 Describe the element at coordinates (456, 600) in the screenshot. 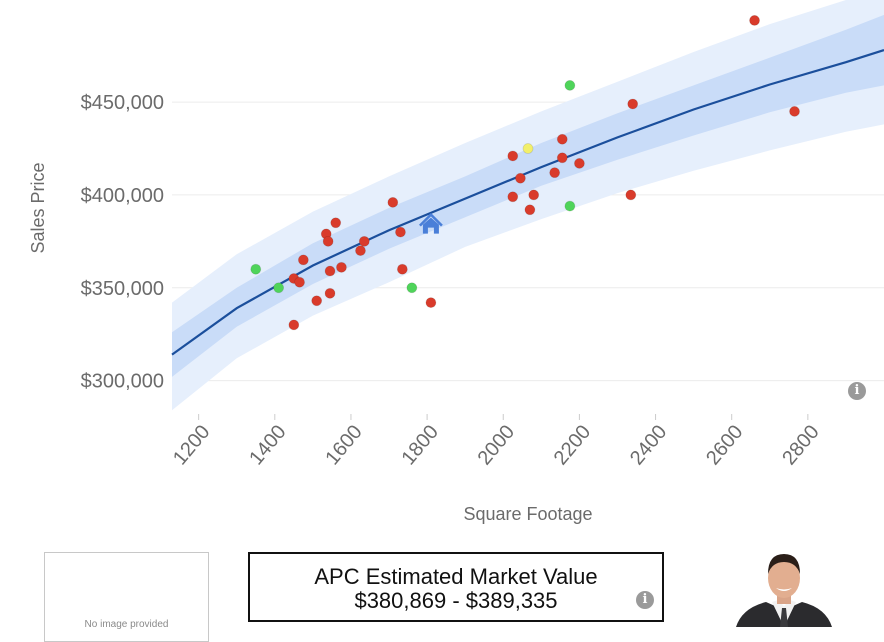

I see `estimate-range: $380,869 - $389,335` at that location.